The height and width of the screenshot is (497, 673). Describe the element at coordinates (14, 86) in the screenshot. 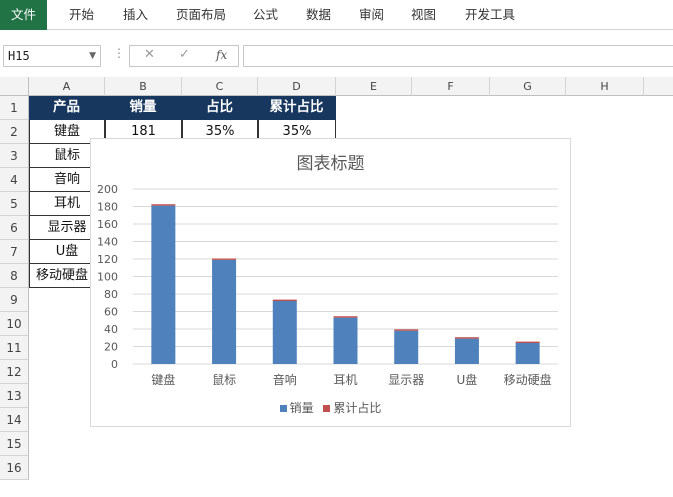

I see `select-all-corner` at that location.